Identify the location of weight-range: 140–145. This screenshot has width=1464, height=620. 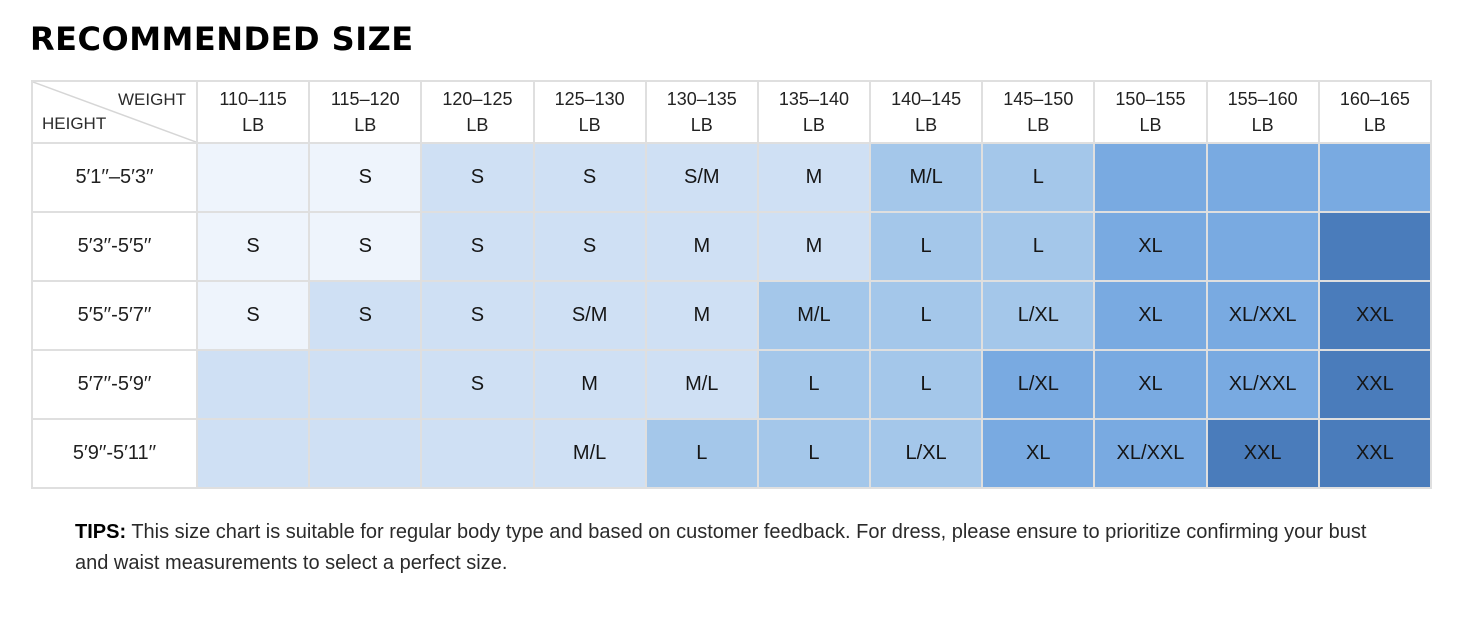
(926, 98).